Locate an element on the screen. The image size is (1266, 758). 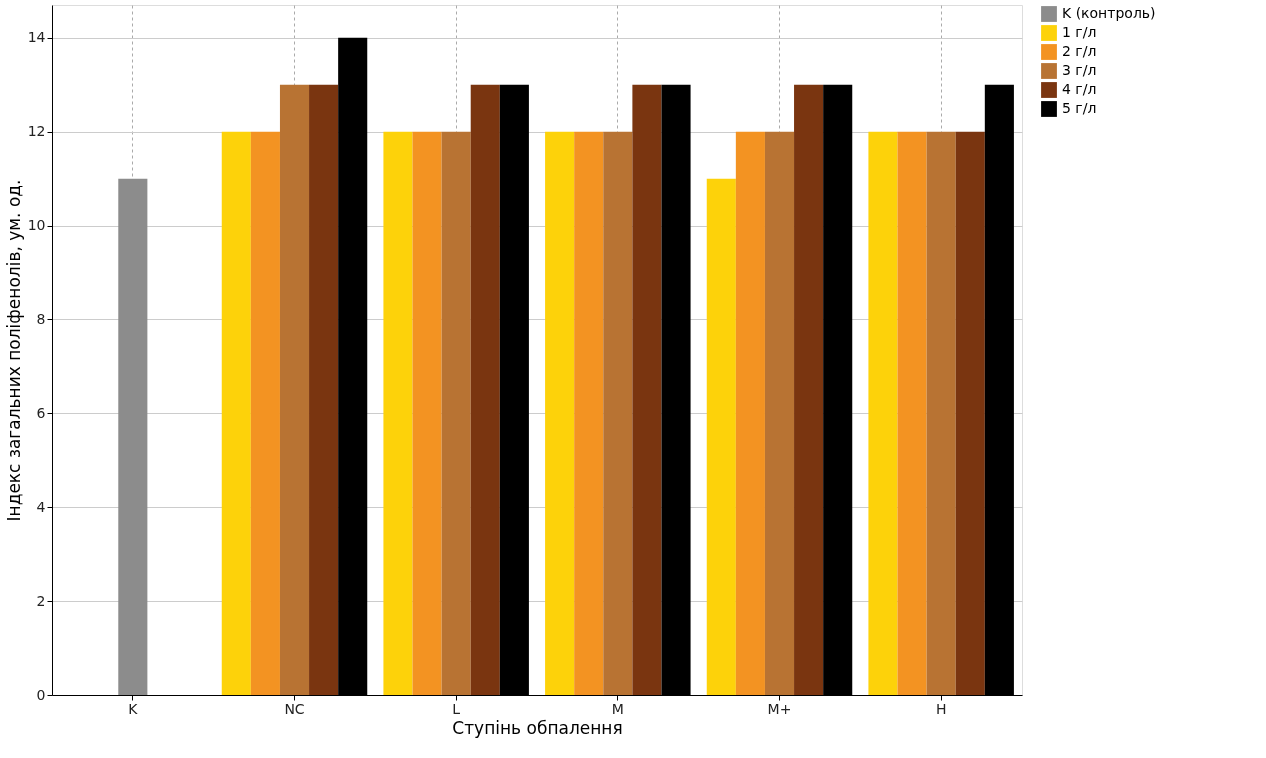
y-tick-label: 12 is located at coordinates (36, 131).